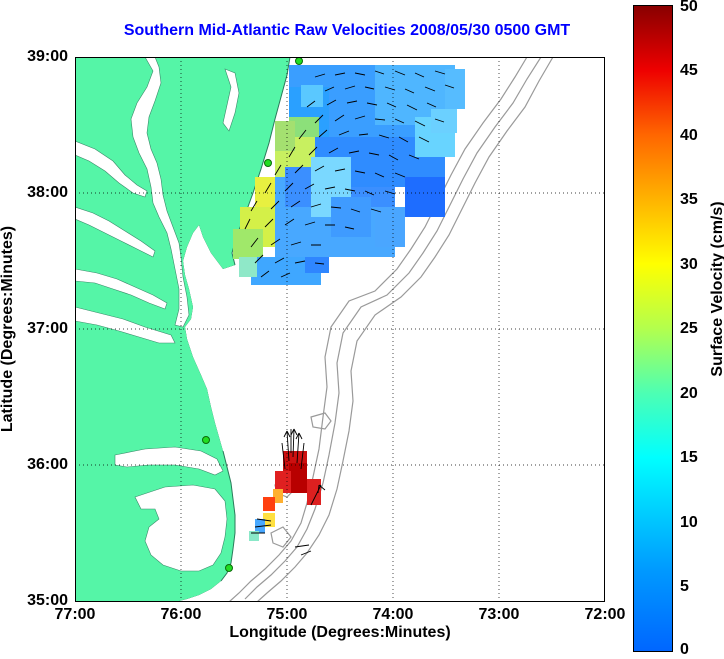 Image resolution: width=724 pixels, height=659 pixels. I want to click on colorbar-tick: 30, so click(689, 264).